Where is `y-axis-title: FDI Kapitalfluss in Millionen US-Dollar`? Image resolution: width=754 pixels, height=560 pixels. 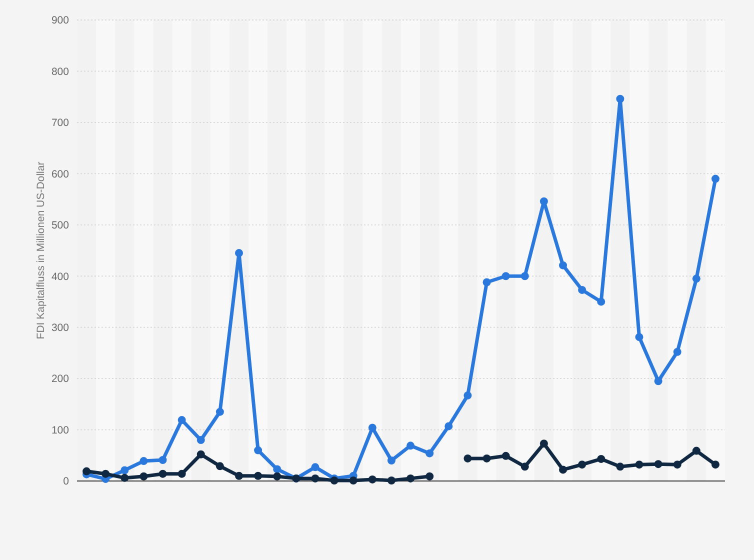 y-axis-title: FDI Kapitalfluss in Millionen US-Dollar is located at coordinates (41, 250).